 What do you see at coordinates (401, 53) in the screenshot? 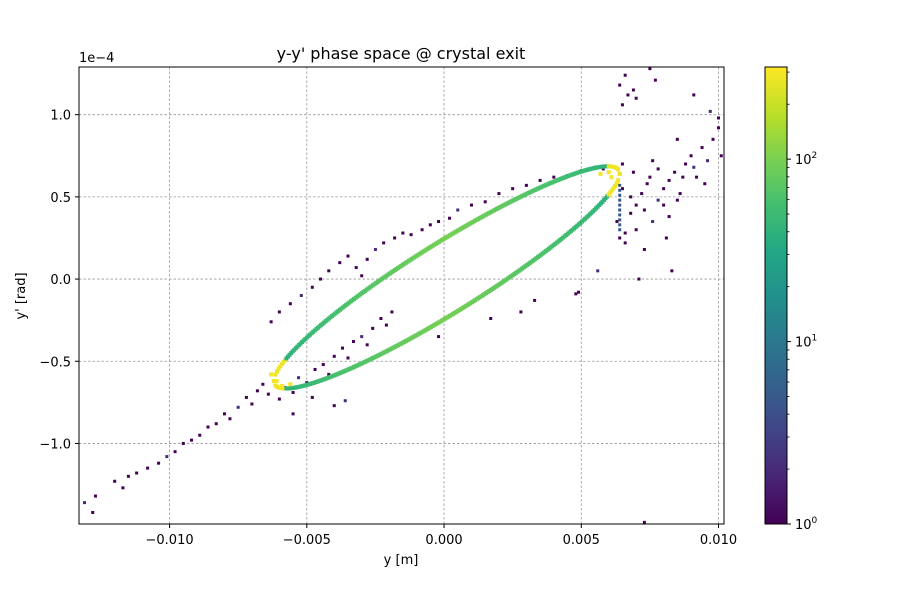
I see `chart-title: y-y' phase space @ crystal exit` at bounding box center [401, 53].